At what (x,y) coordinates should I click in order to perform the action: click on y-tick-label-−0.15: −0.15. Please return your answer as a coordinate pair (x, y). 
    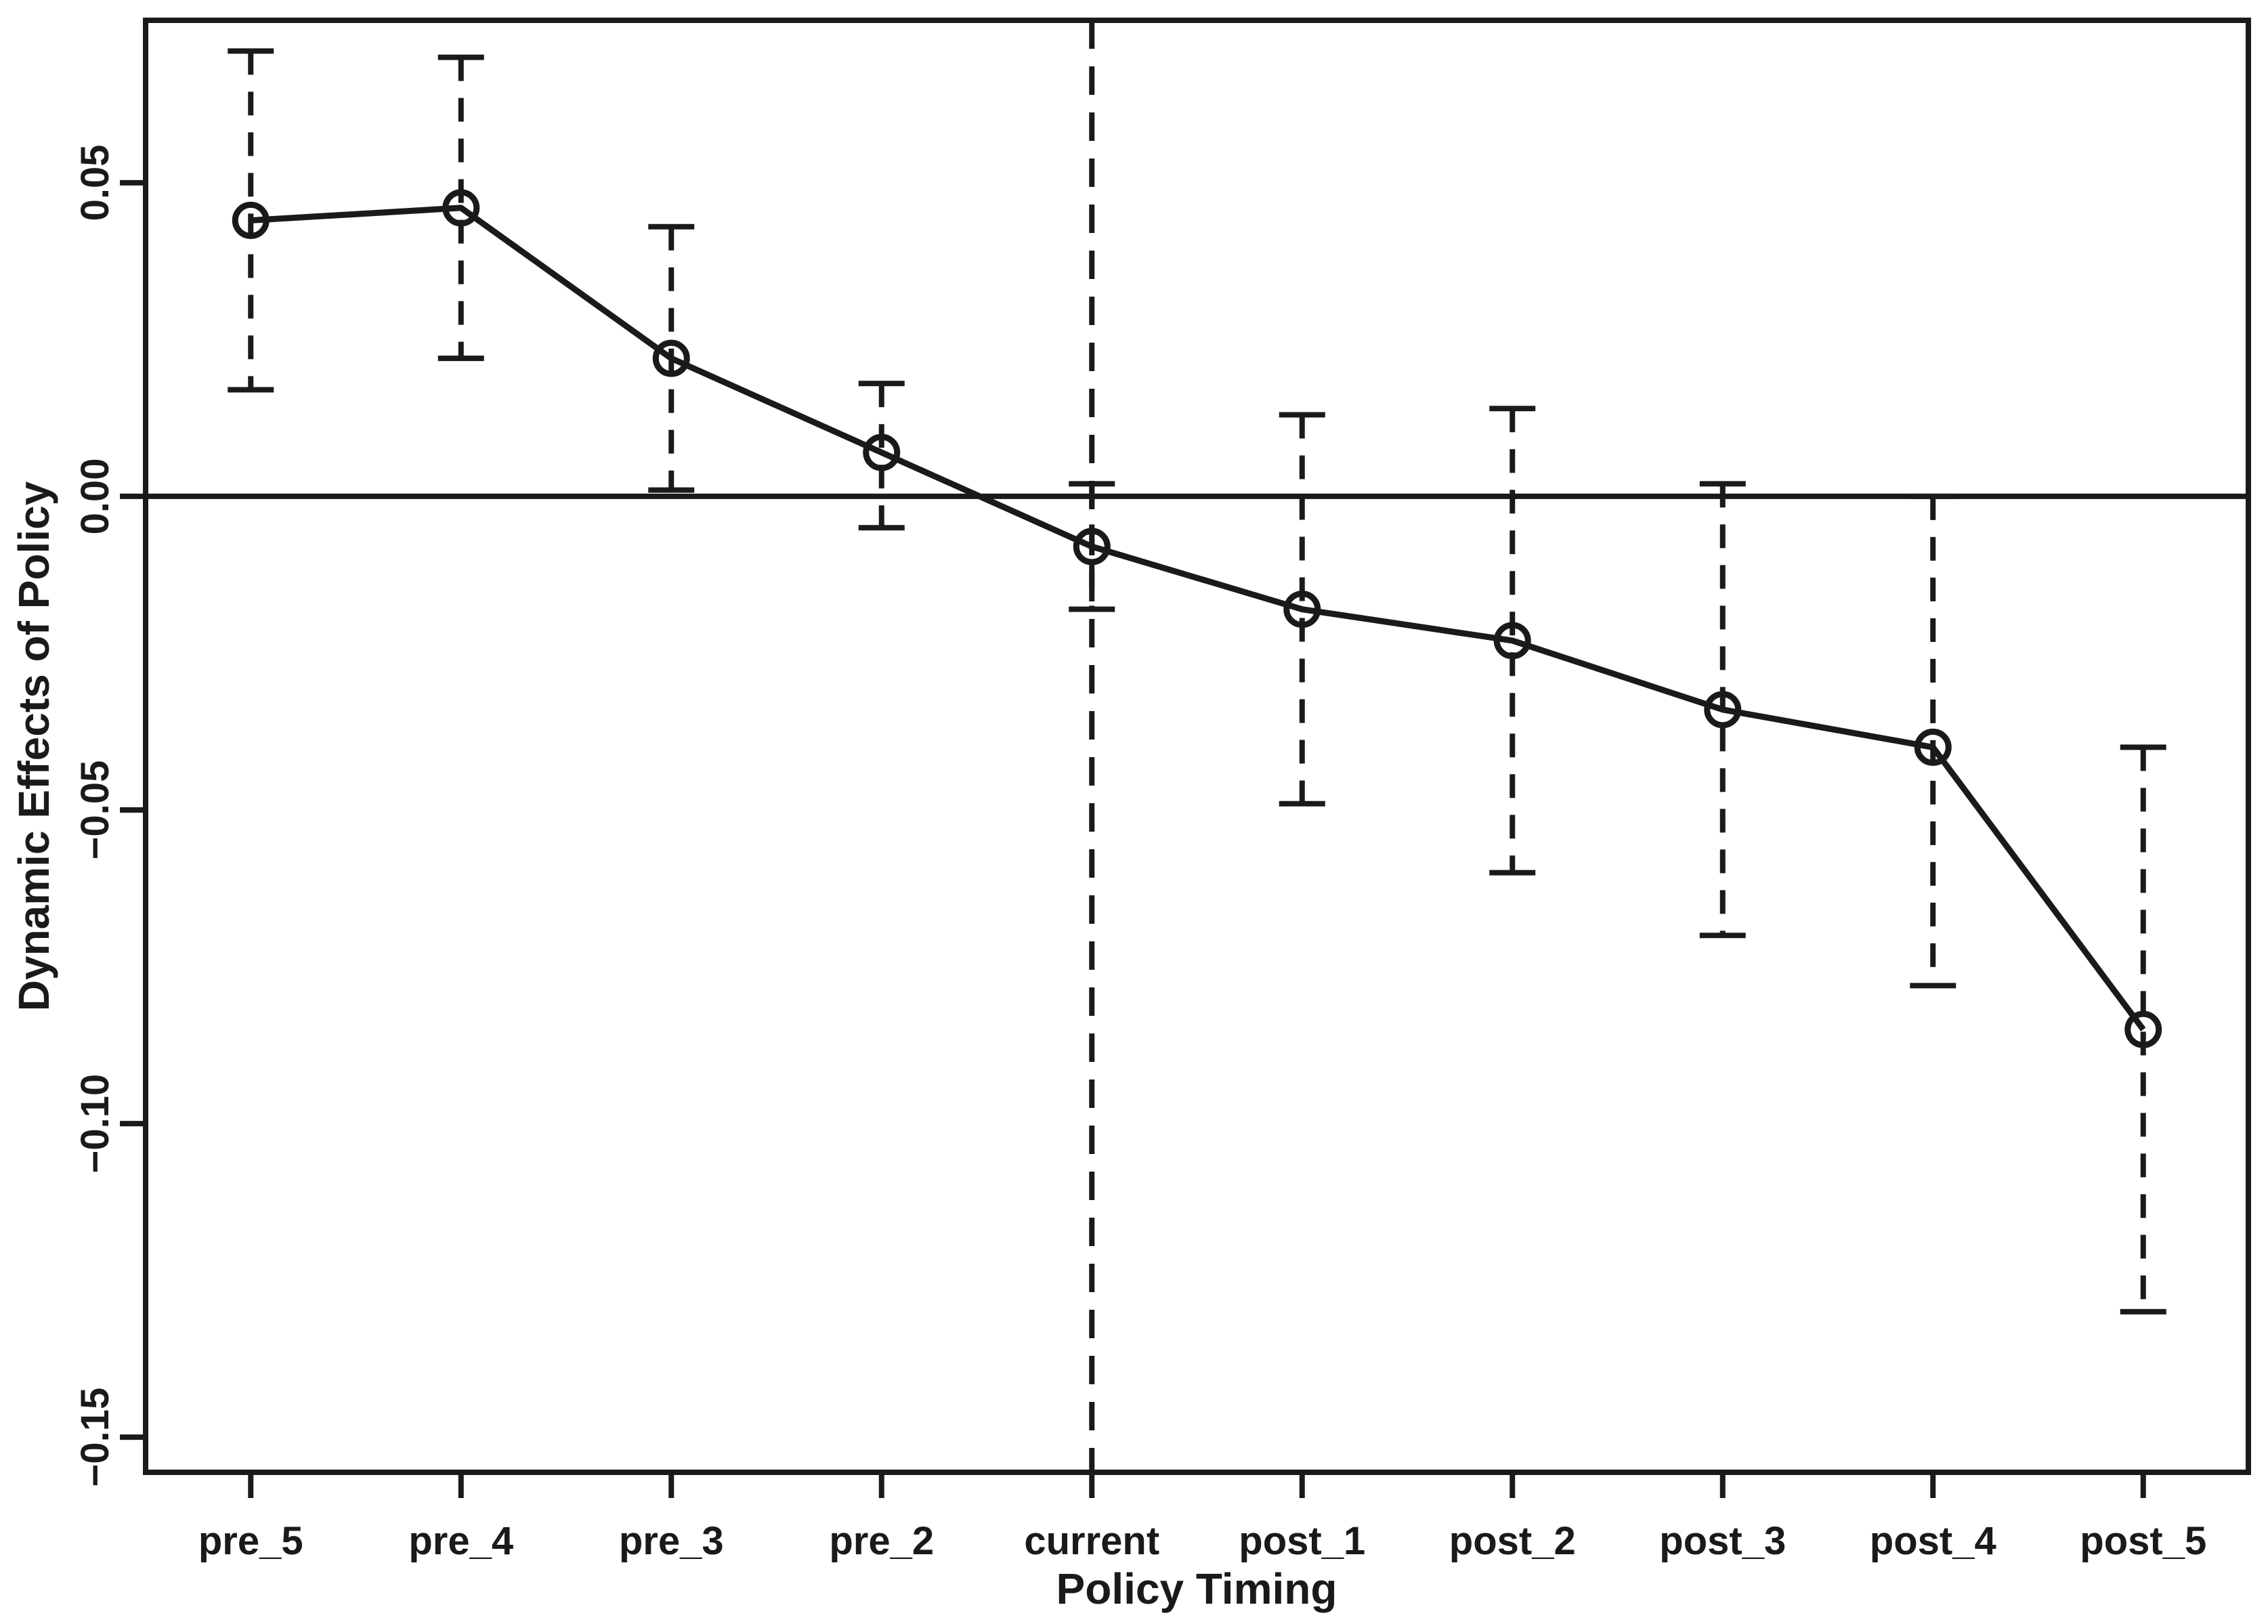
    Looking at the image, I should click on (95, 1437).